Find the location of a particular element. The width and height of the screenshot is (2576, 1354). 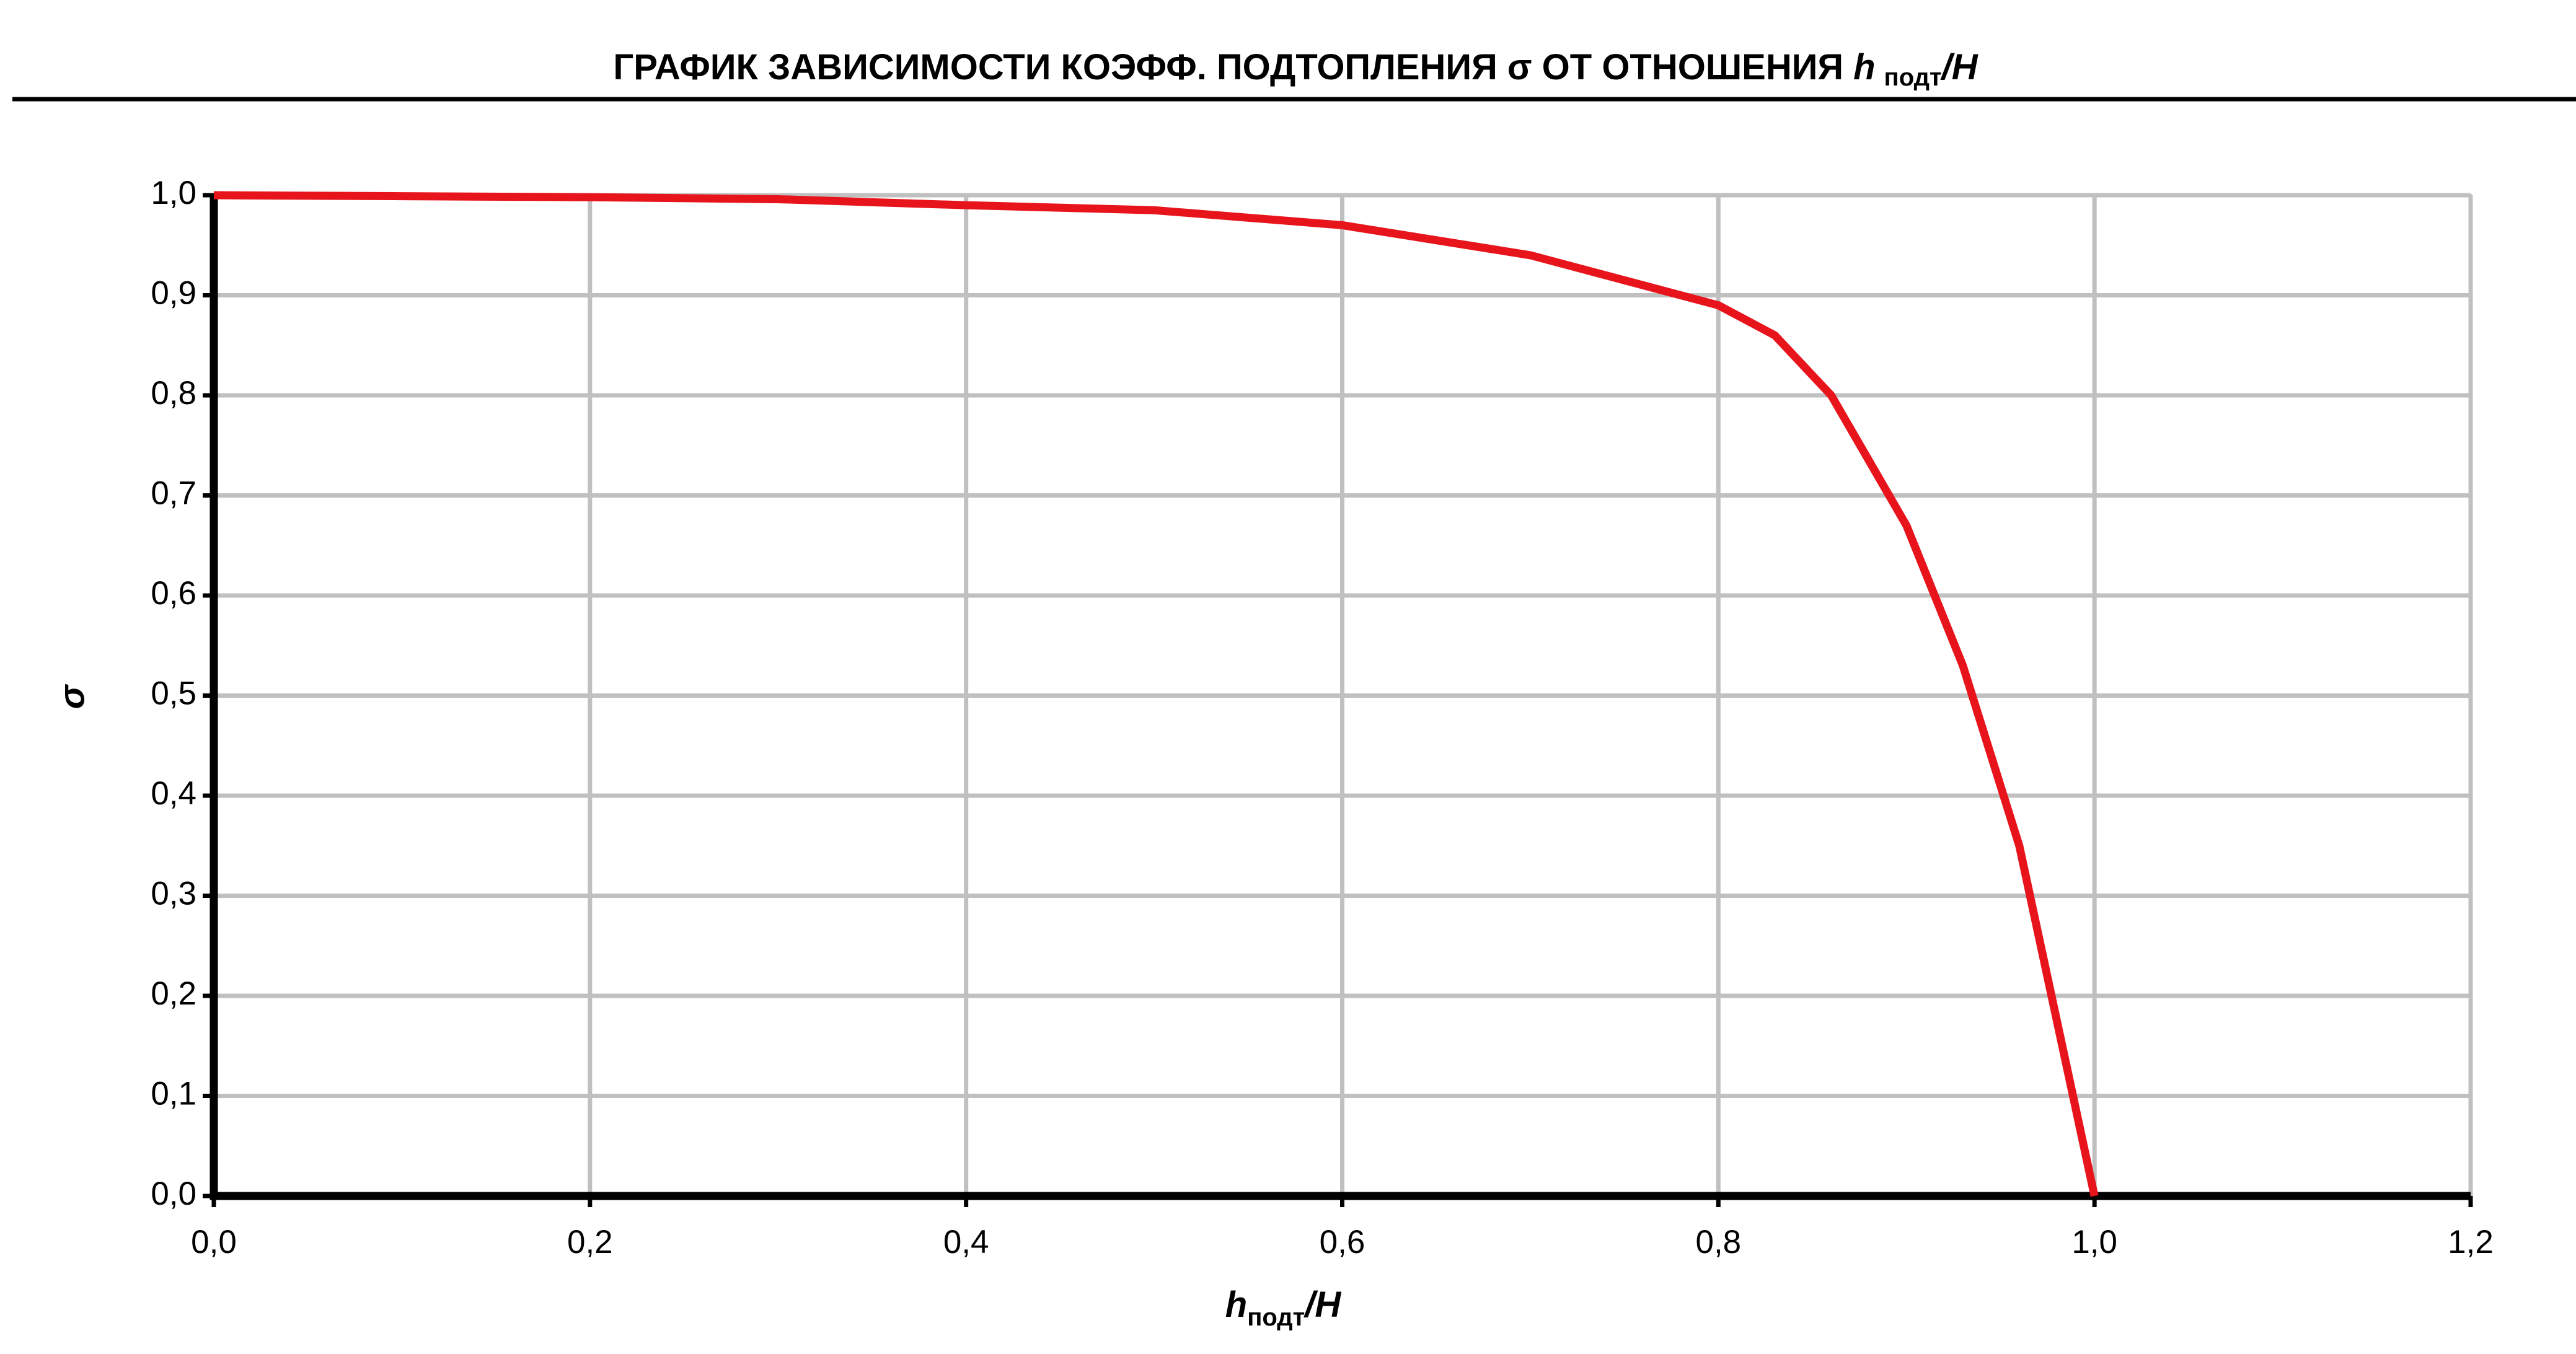

y-tick-label: 1,0 is located at coordinates (173, 193).